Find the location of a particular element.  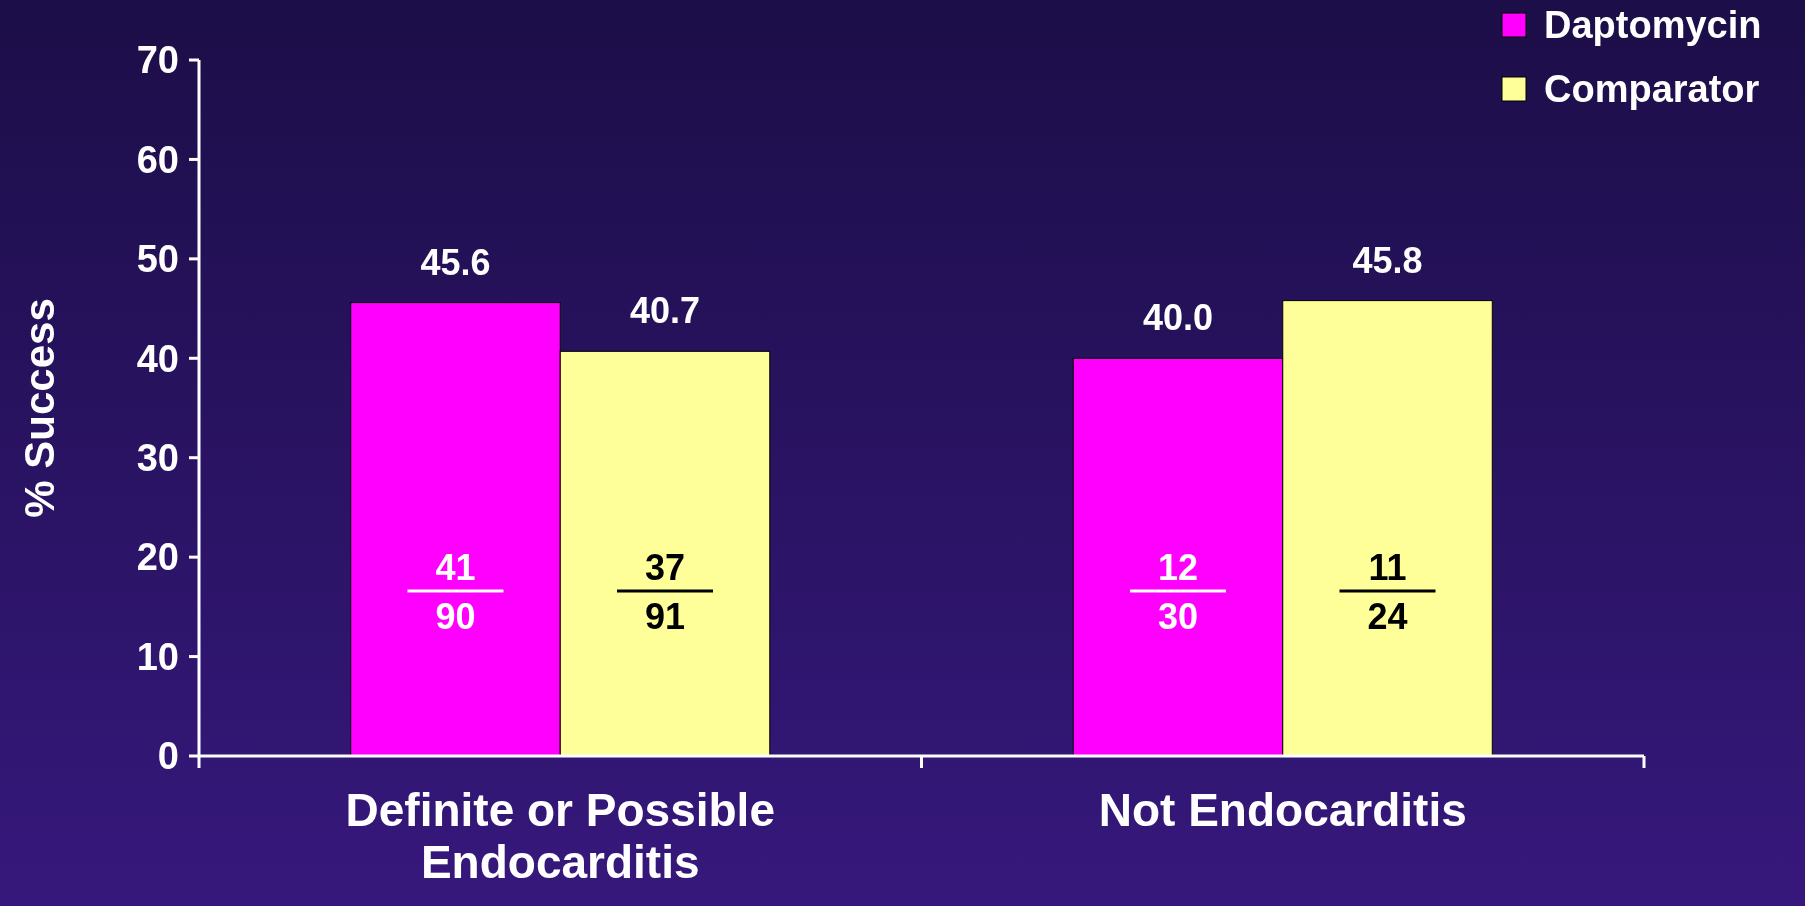

legend-label: Comparator is located at coordinates (1652, 89).